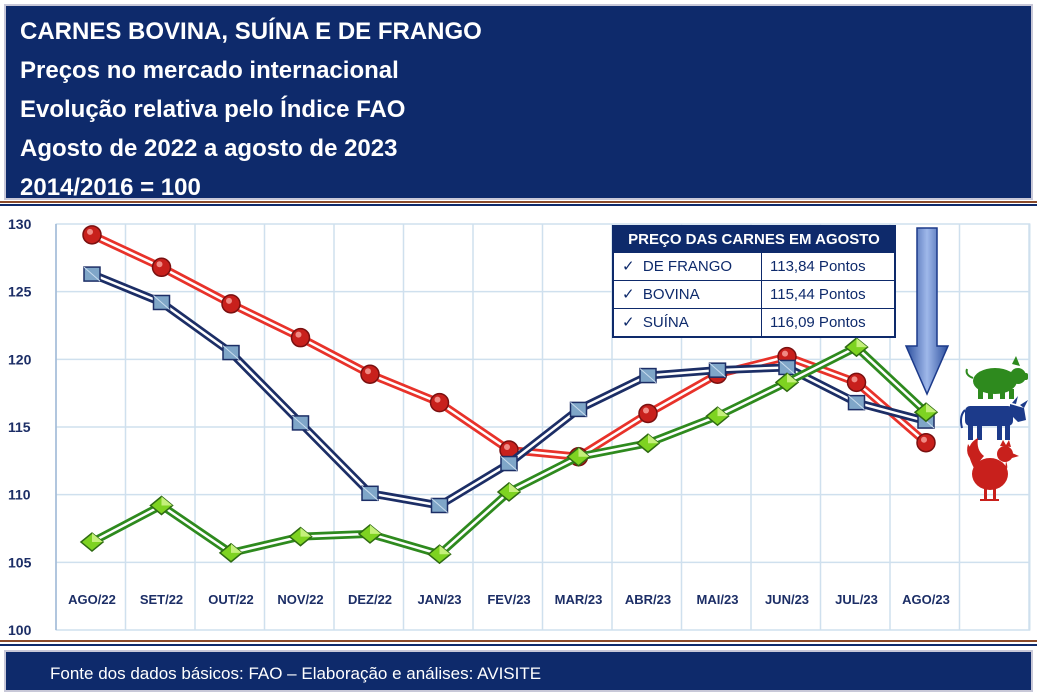 The image size is (1037, 699). I want to click on cow-icon, so click(994, 418).